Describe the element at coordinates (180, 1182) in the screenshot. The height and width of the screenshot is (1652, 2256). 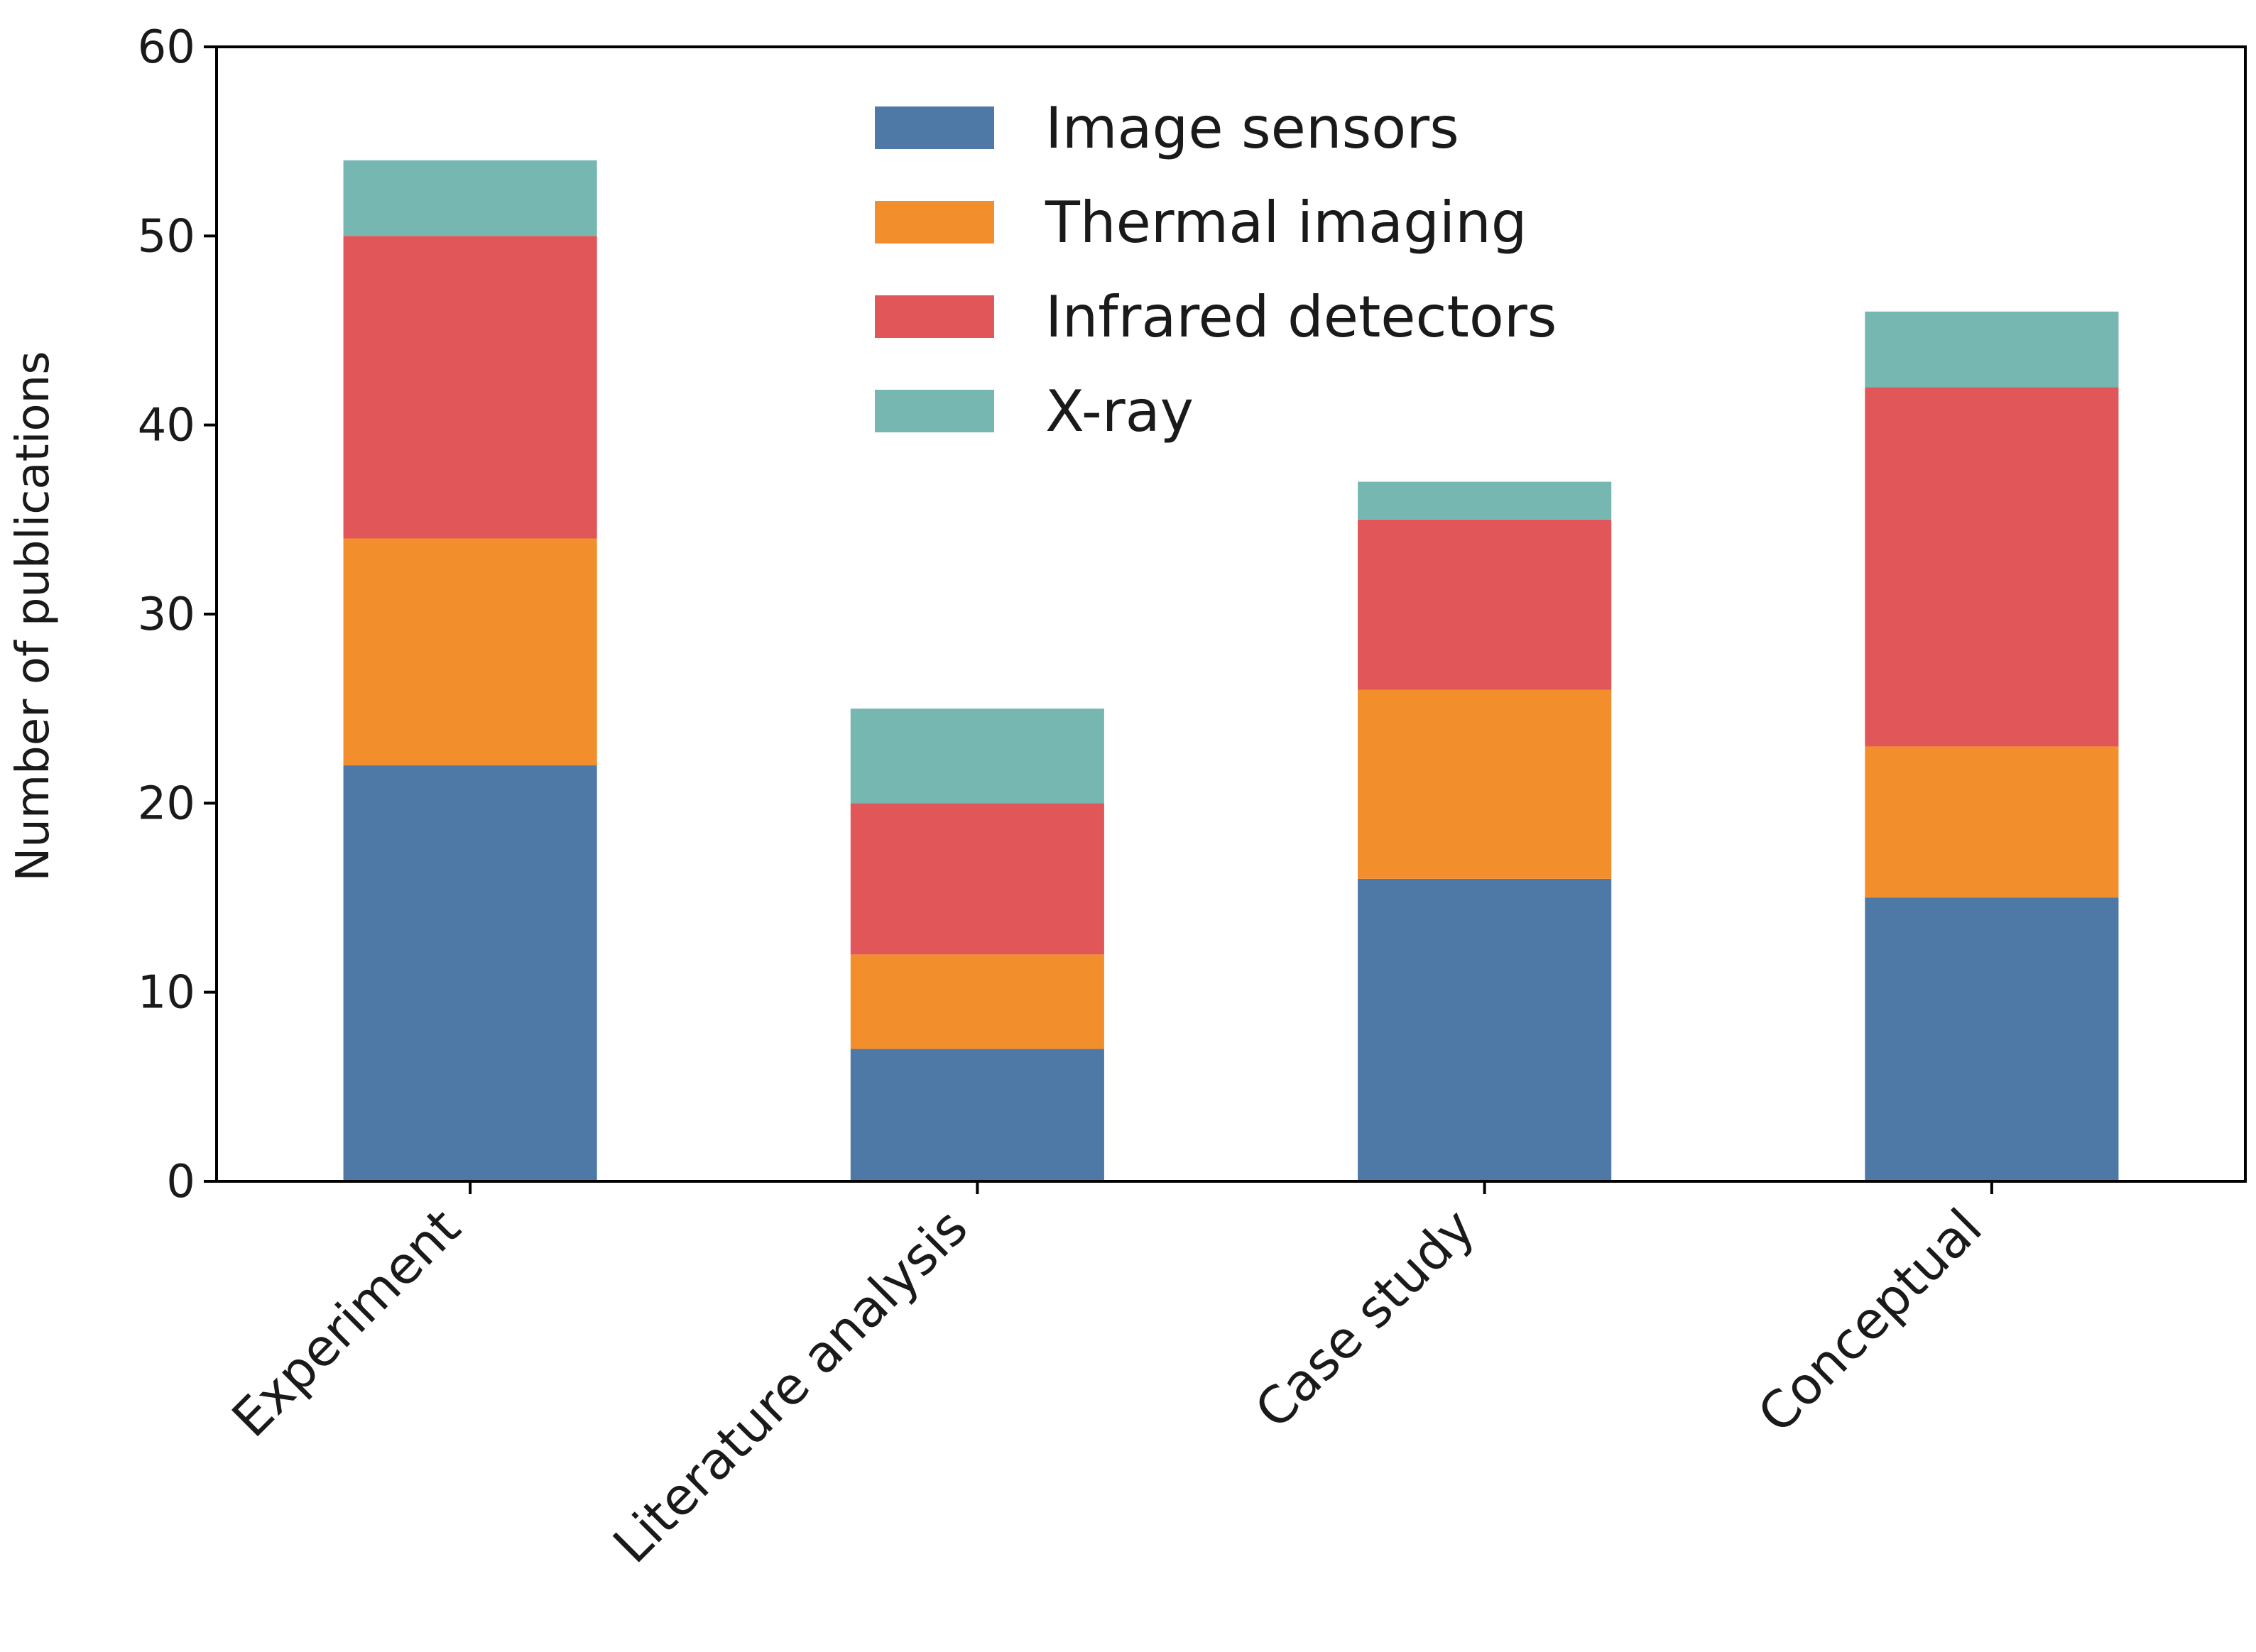
I see `y-tick-label: 0` at that location.